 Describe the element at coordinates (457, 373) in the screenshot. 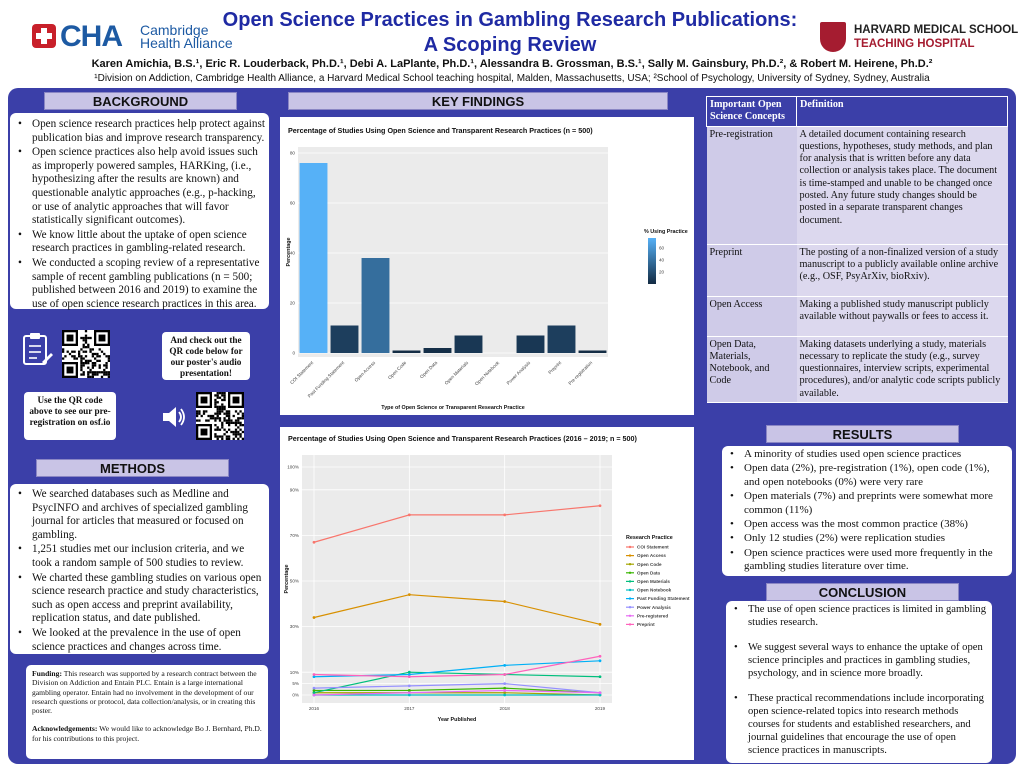

I see `x-tick-label: Open Materials` at that location.